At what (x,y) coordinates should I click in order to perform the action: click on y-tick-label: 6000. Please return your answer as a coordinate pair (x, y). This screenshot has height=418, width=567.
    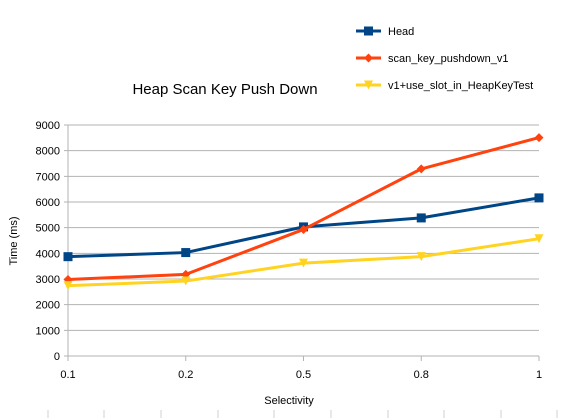
    Looking at the image, I should click on (48, 203).